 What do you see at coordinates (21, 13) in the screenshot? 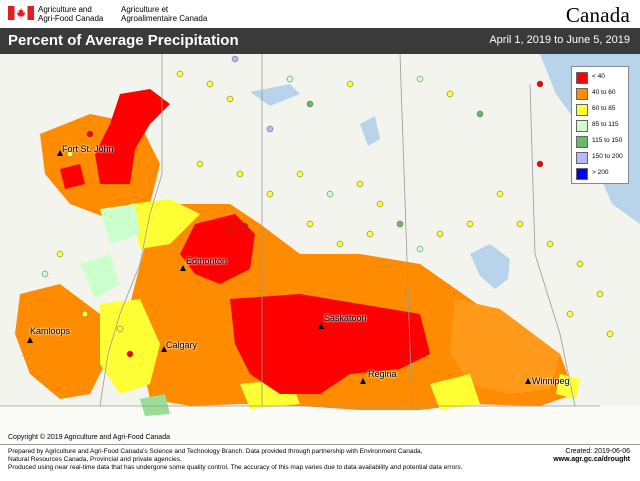
I see `canada-flag-icon` at bounding box center [21, 13].